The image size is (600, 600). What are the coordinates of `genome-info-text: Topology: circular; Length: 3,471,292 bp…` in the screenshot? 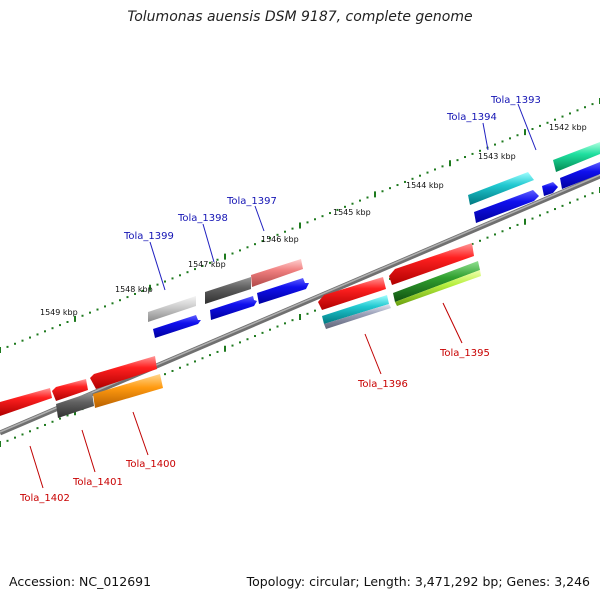 It's located at (418, 581).